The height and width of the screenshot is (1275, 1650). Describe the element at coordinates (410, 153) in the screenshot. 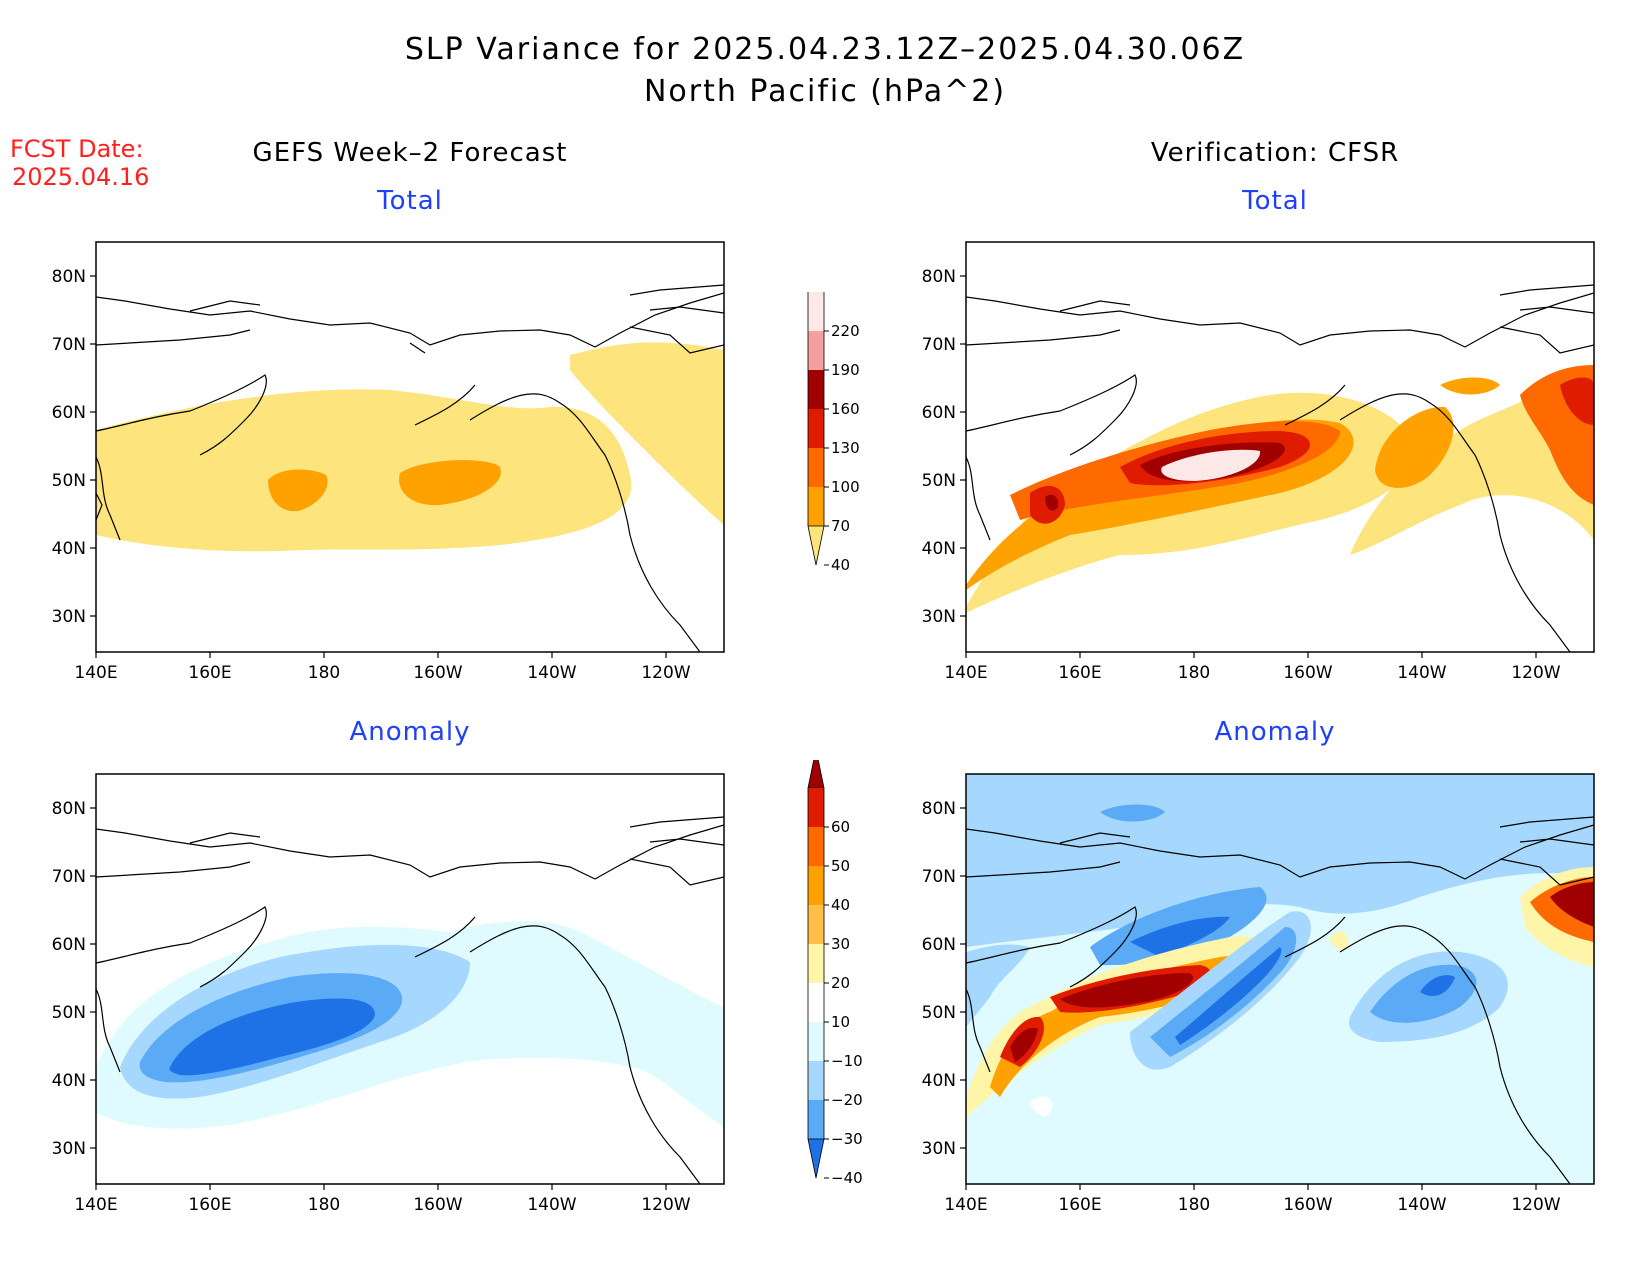

I see `left-column-title: GEFS Week–2 Forecast` at that location.